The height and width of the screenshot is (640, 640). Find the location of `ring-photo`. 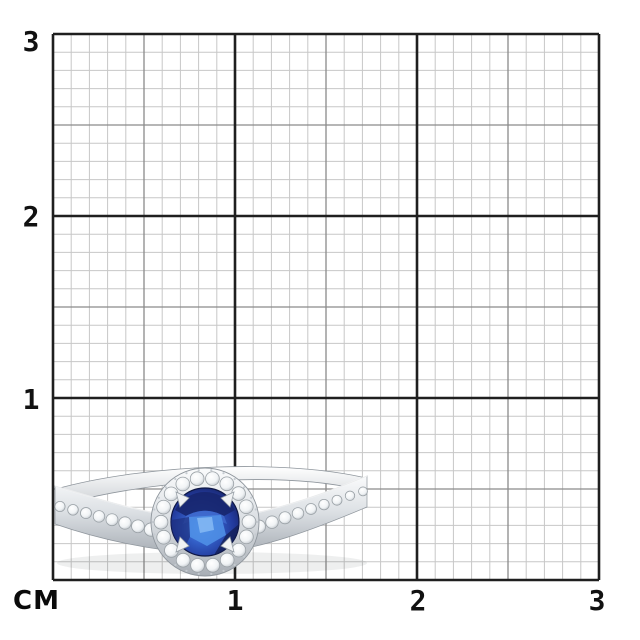

ring-photo is located at coordinates (211, 521).